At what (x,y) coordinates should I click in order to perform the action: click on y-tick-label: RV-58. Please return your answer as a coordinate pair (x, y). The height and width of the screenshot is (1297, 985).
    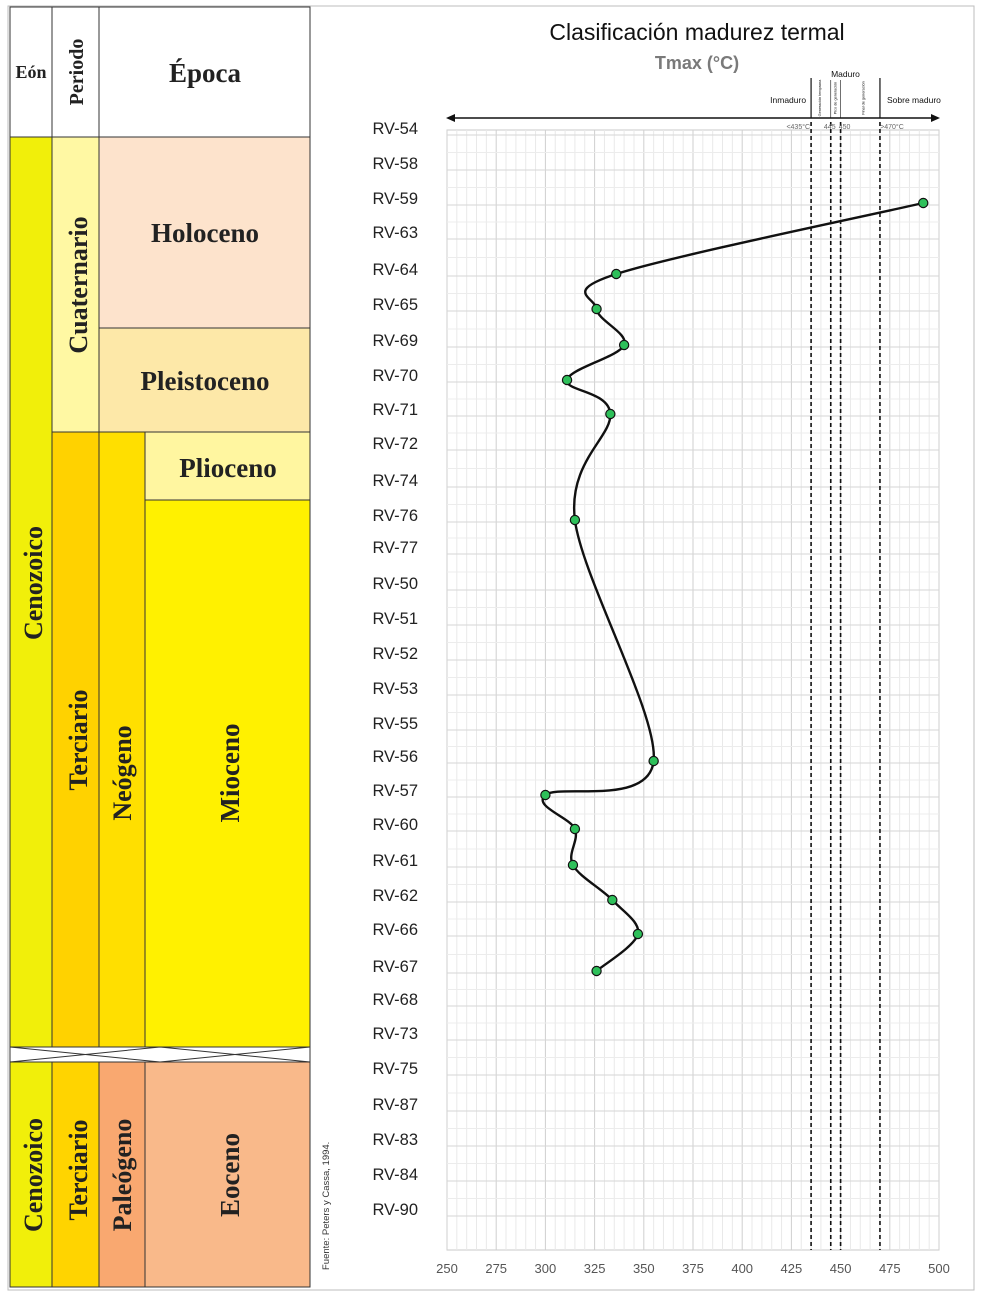
    Looking at the image, I should click on (395, 164).